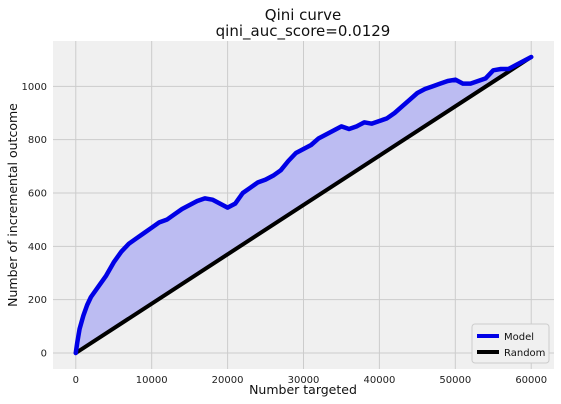 This screenshot has height=404, width=561. Describe the element at coordinates (152, 380) in the screenshot. I see `x-tick-label: 10000` at that location.